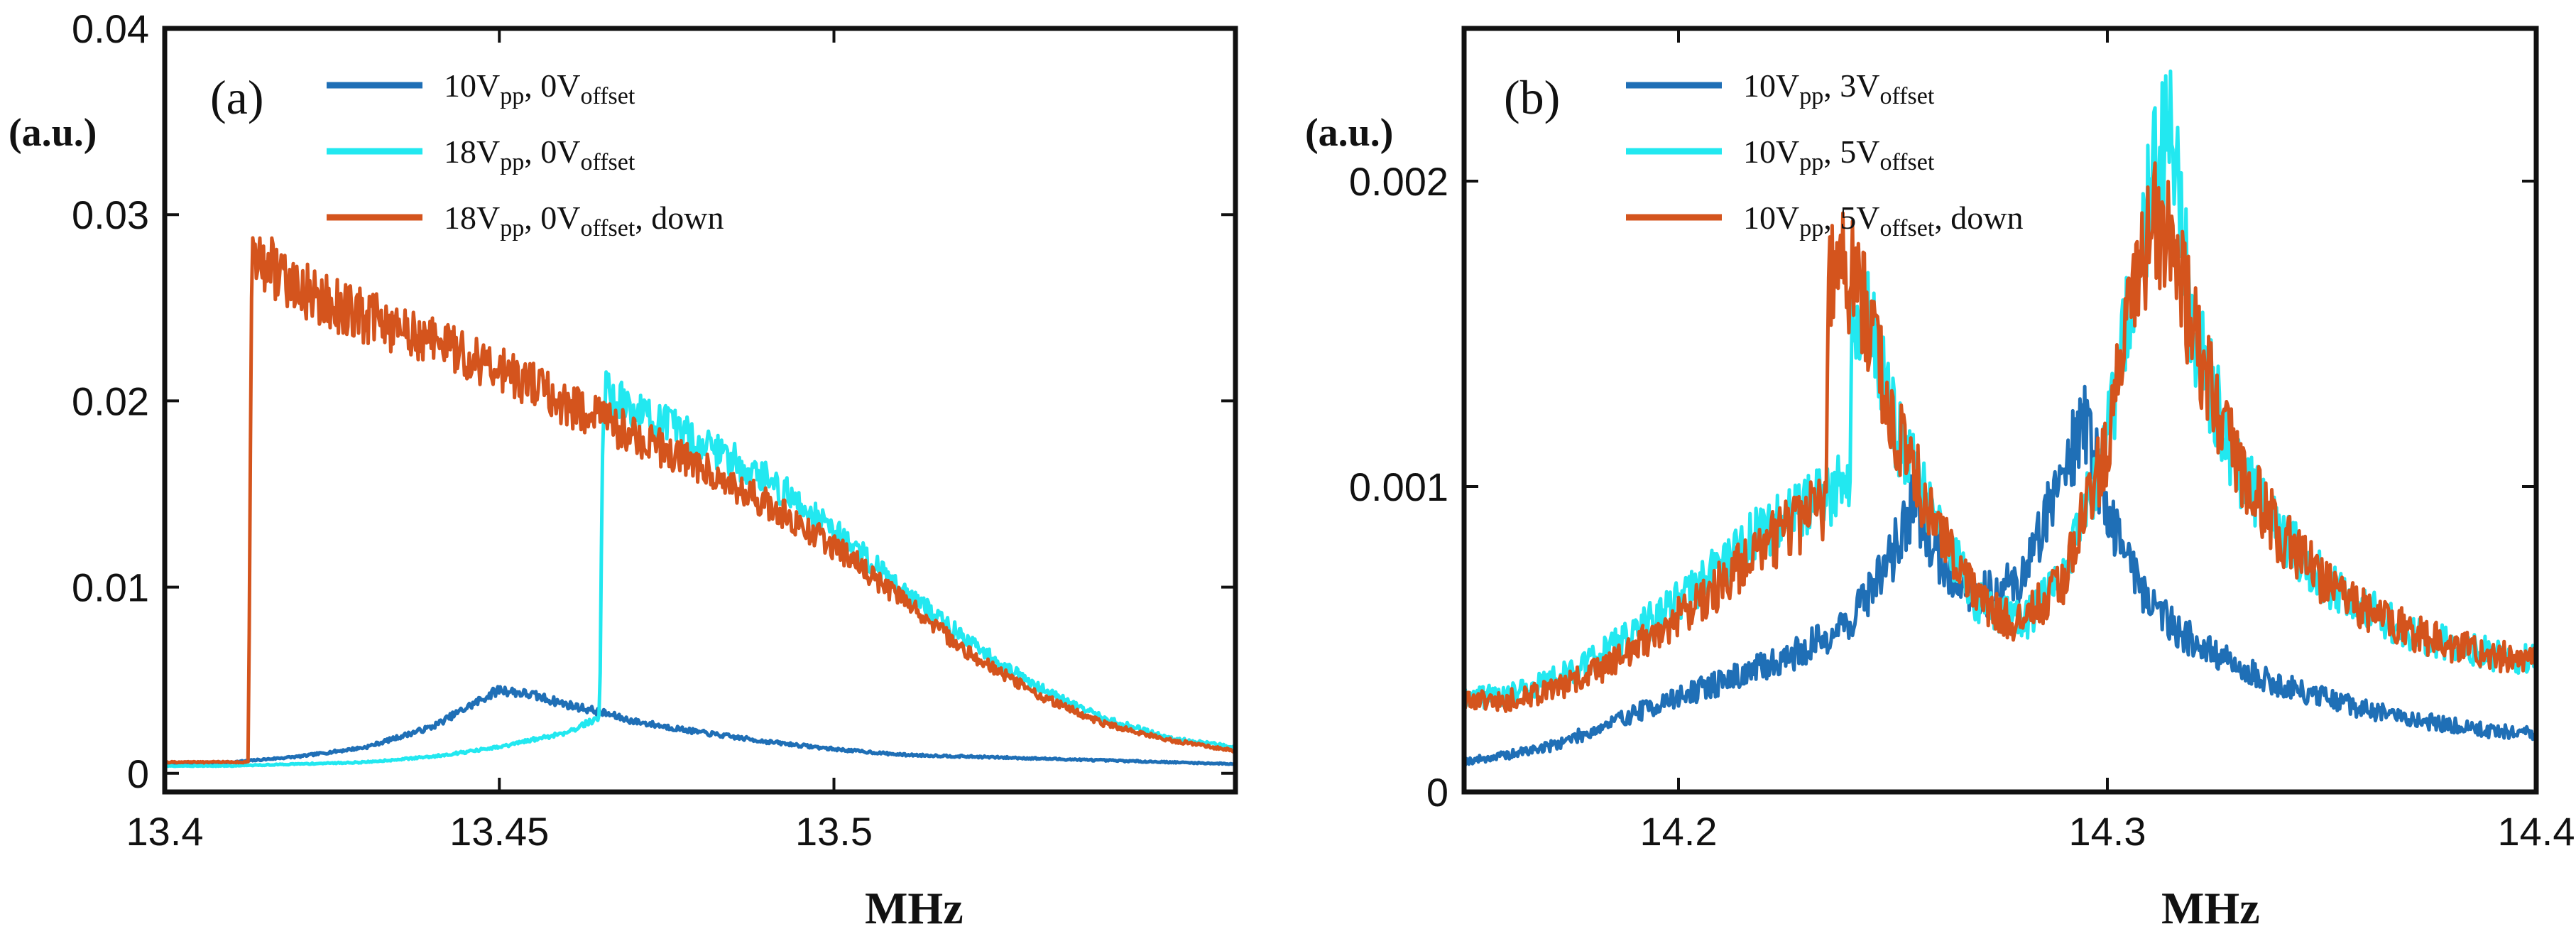 The image size is (2576, 934). I want to click on panel-a-x-axis-label: MHz, so click(914, 908).